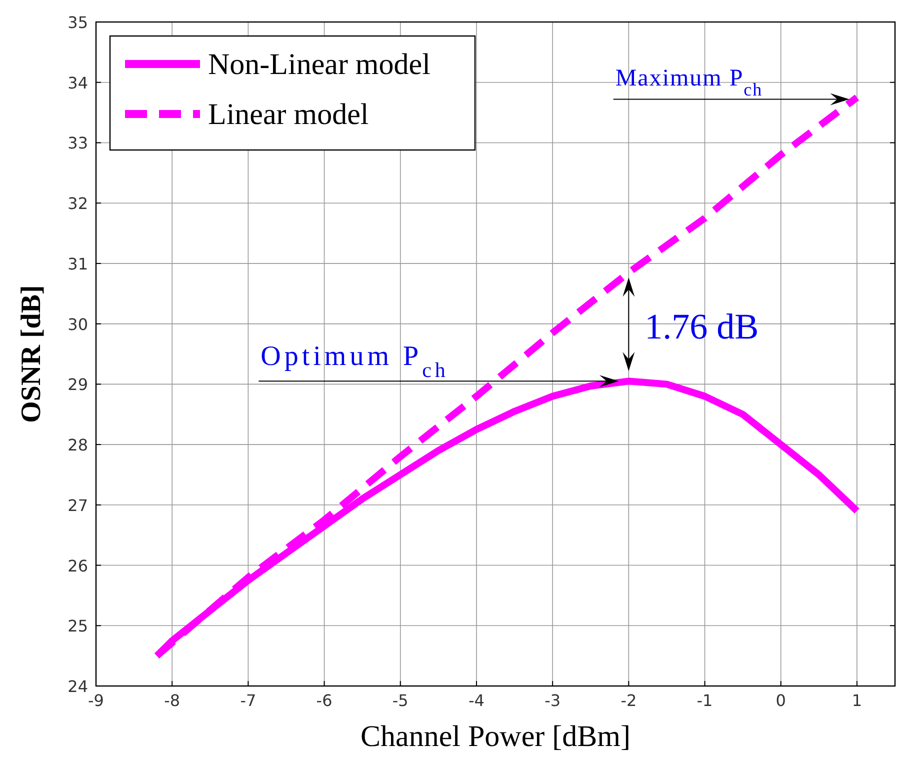 This screenshot has height=757, width=903. What do you see at coordinates (319, 64) in the screenshot?
I see `legend-label: Non-Linear model` at bounding box center [319, 64].